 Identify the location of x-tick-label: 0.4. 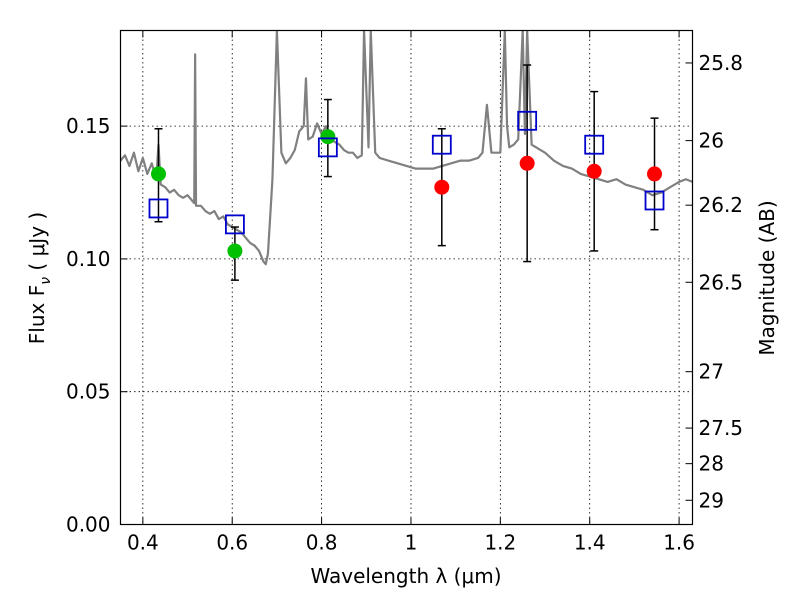
(143, 543).